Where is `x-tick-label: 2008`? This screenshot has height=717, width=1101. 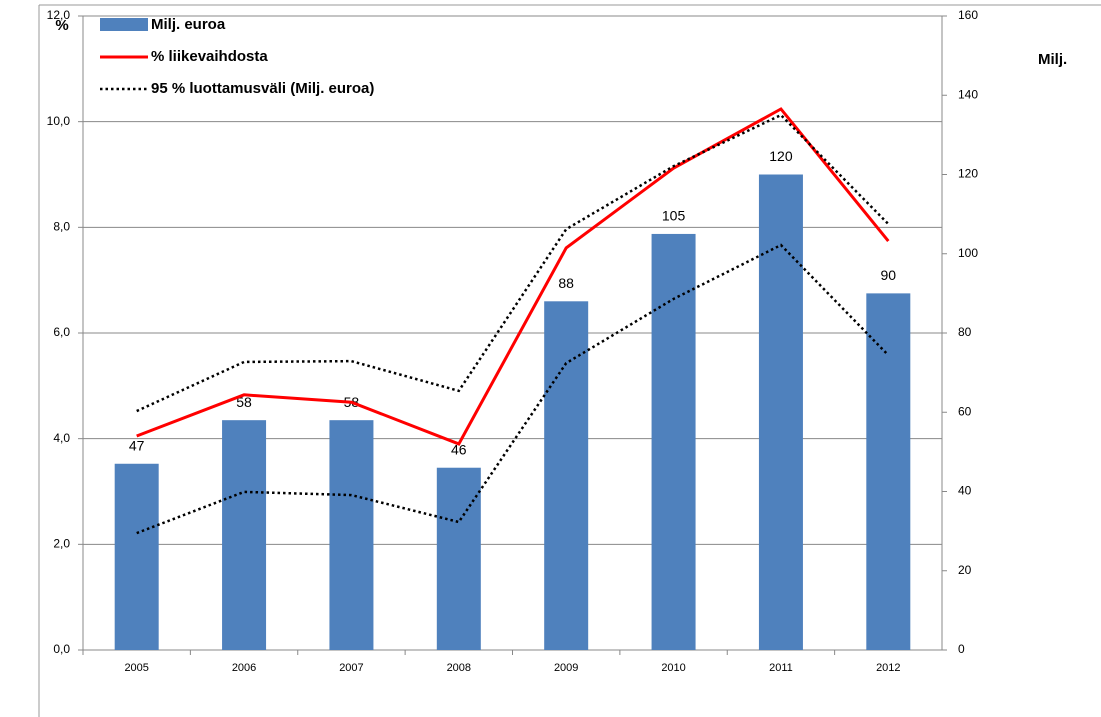 x-tick-label: 2008 is located at coordinates (459, 668).